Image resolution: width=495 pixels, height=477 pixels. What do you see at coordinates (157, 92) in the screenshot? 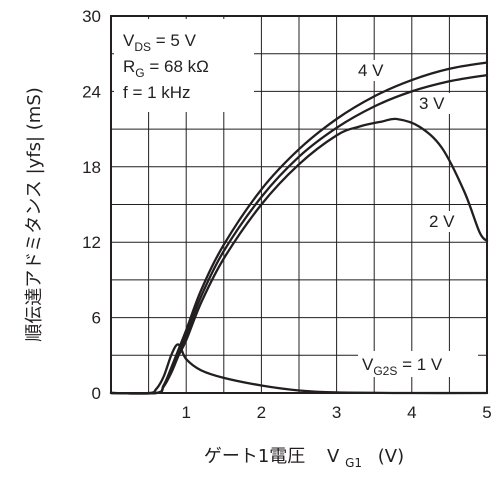
I see `condition-line: f = 1 kHz` at bounding box center [157, 92].